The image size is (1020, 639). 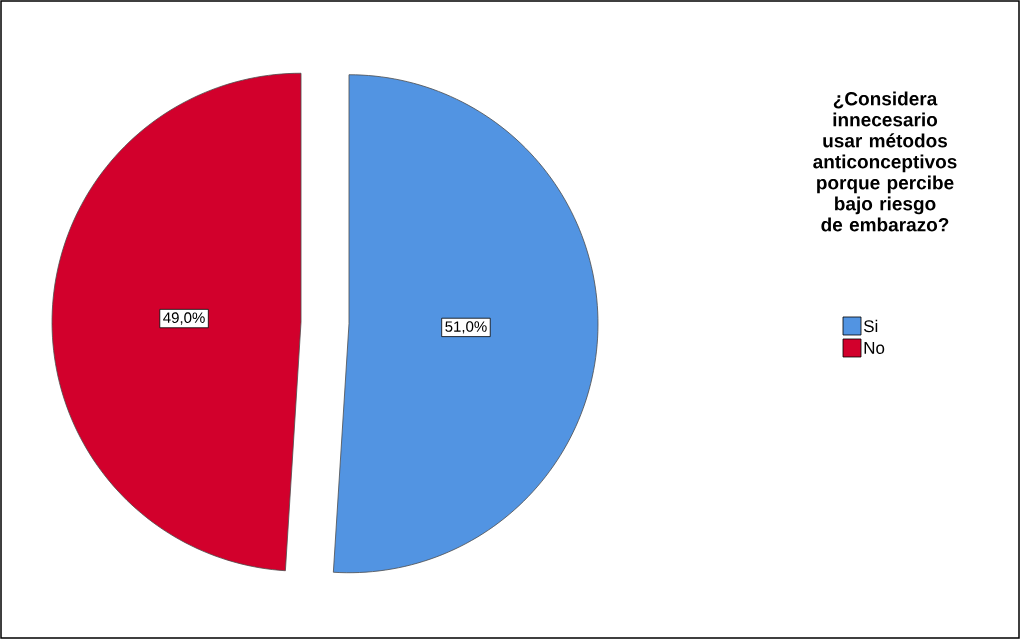 I want to click on data-label: 49,0%, so click(x=184, y=318).